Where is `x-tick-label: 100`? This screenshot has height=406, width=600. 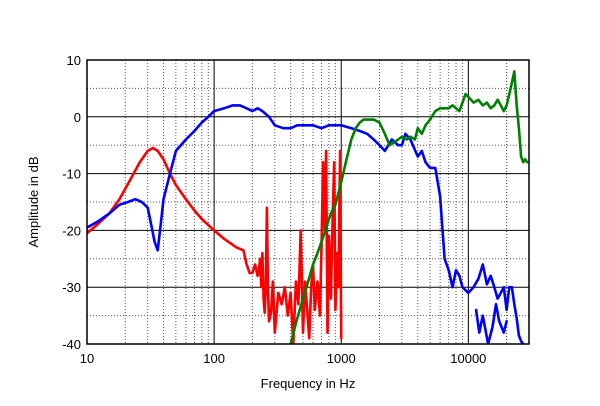
x-tick-label: 100 is located at coordinates (214, 358).